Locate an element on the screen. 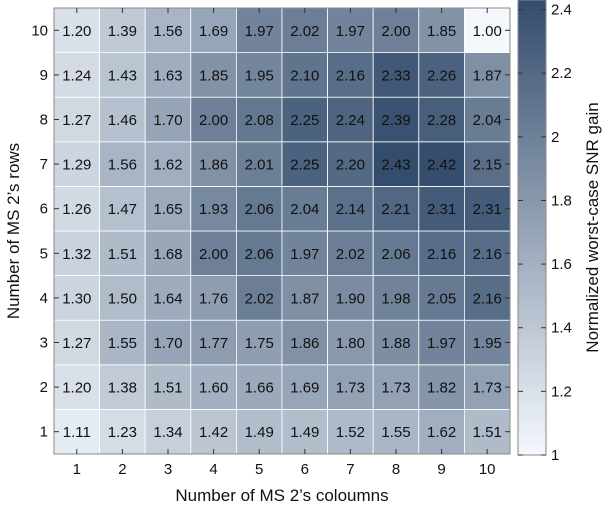 The width and height of the screenshot is (609, 509). colorbar-tick-label-1.8: 1.8 is located at coordinates (561, 200).